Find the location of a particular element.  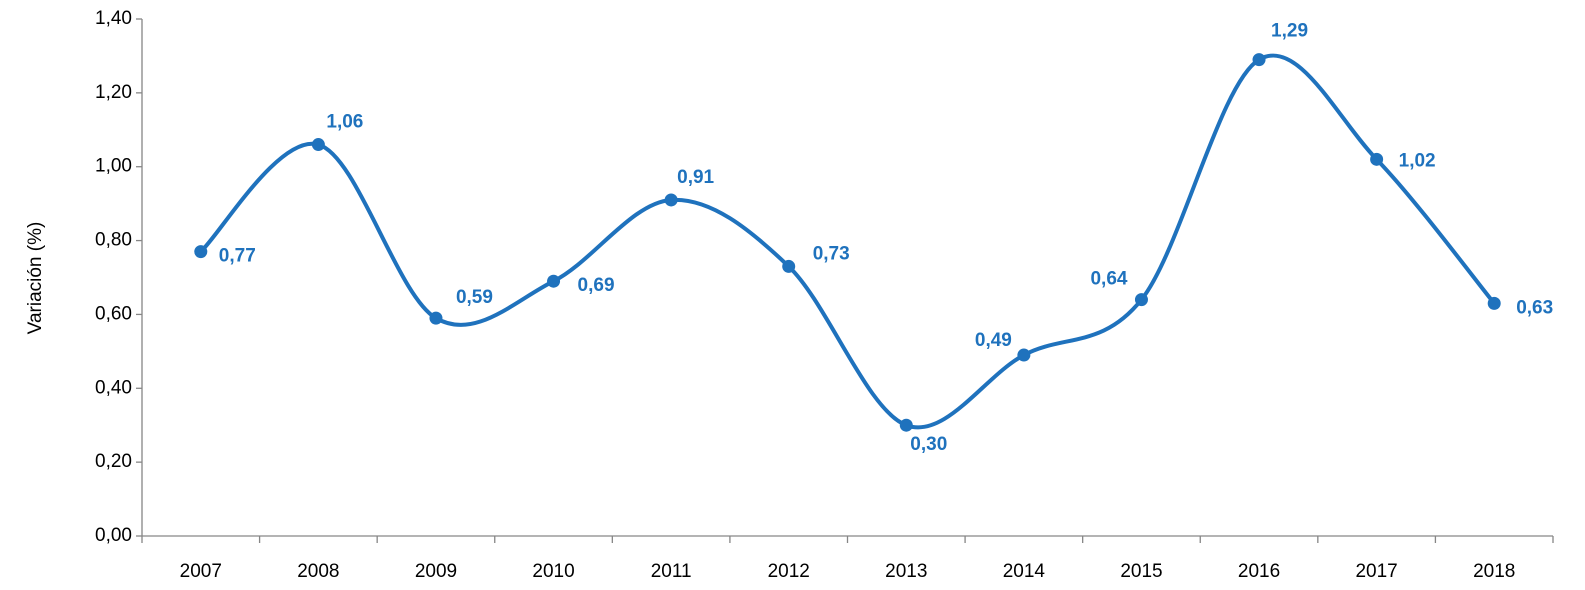

x-tick-label: 2018 is located at coordinates (1494, 571).